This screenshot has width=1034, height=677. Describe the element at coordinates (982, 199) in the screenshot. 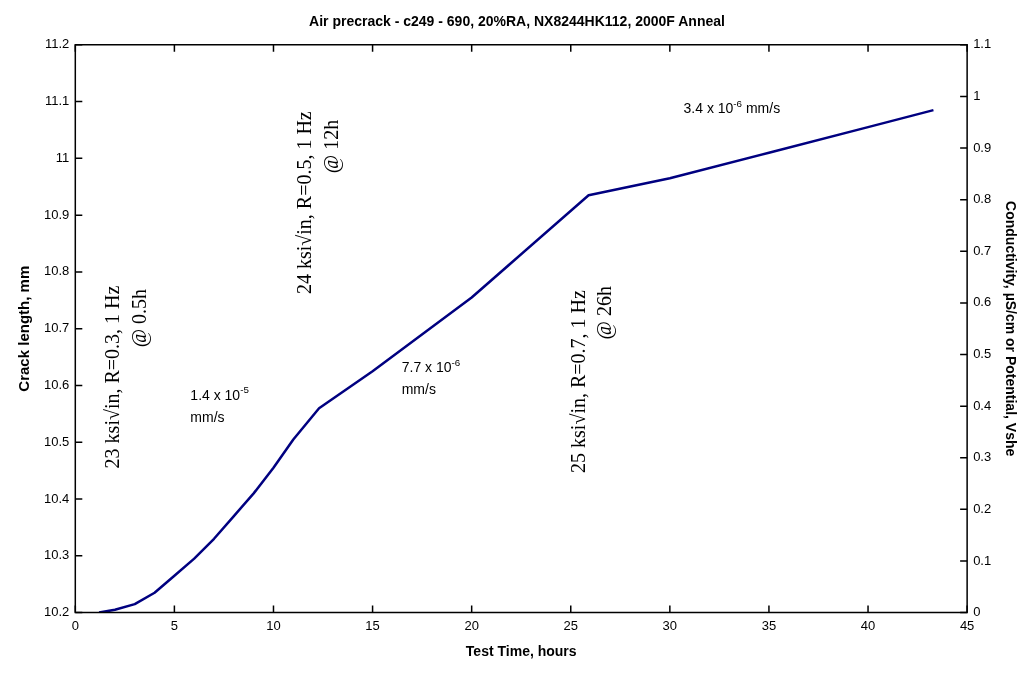

I see `y2-tick-label: 0.8` at that location.